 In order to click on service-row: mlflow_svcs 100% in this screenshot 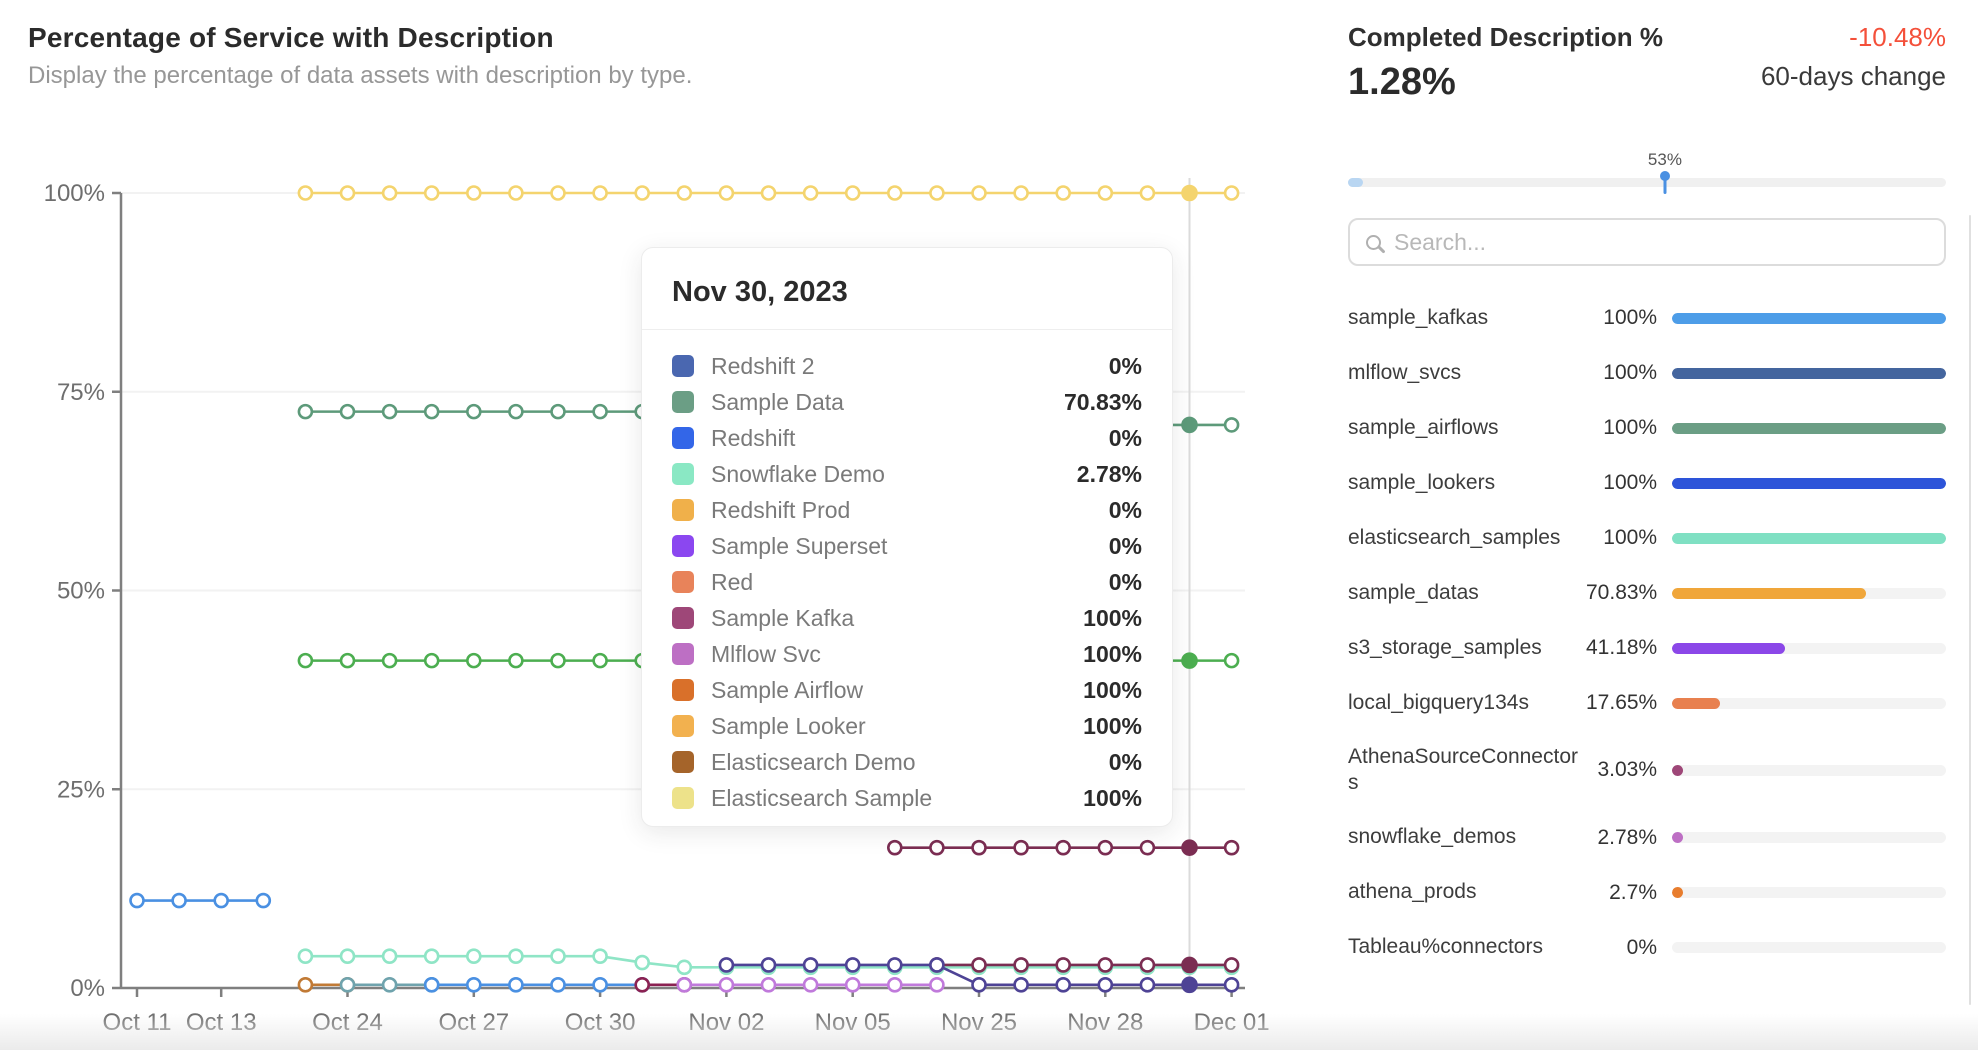, I will do `click(1647, 373)`.